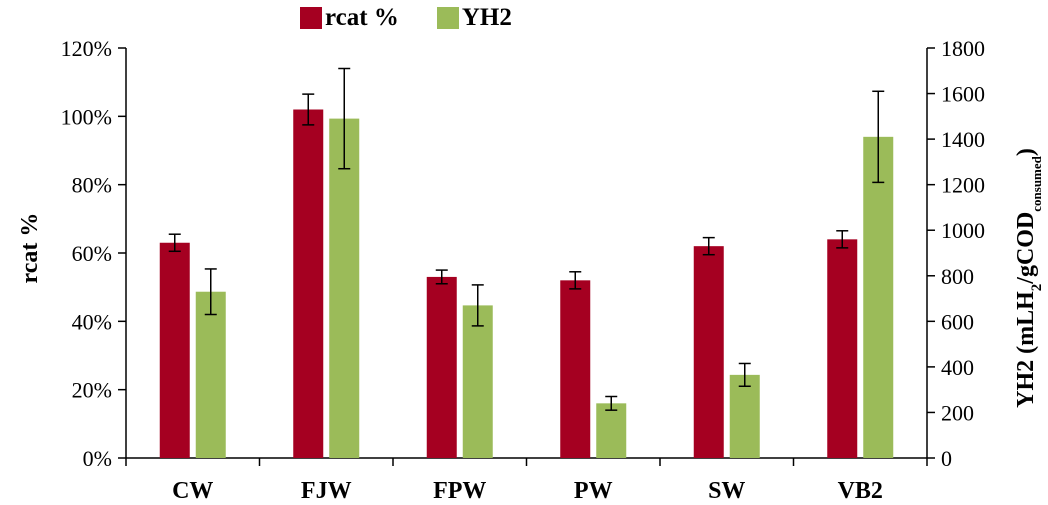 This screenshot has width=1048, height=505. What do you see at coordinates (726, 491) in the screenshot?
I see `x-tick-label: SW` at bounding box center [726, 491].